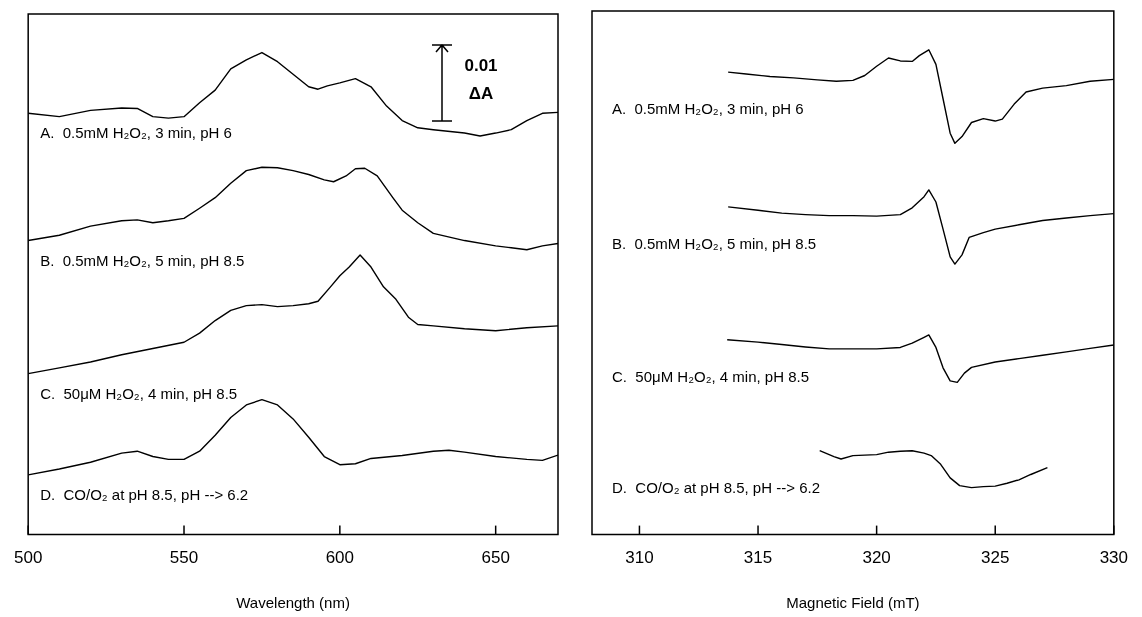 This screenshot has width=1142, height=617. What do you see at coordinates (495, 558) in the screenshot?
I see `x-tick-label: 650` at bounding box center [495, 558].